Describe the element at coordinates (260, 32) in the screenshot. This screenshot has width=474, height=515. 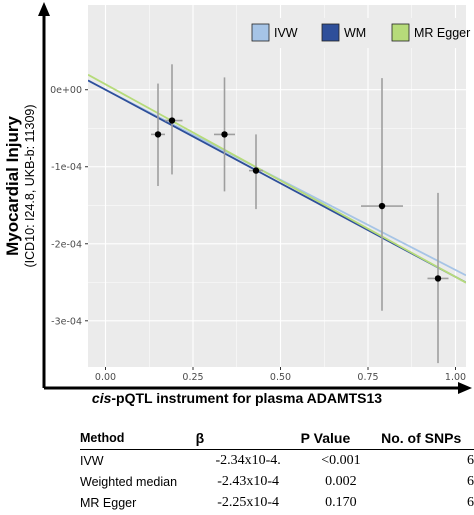
I see `legend-key-ivw` at that location.